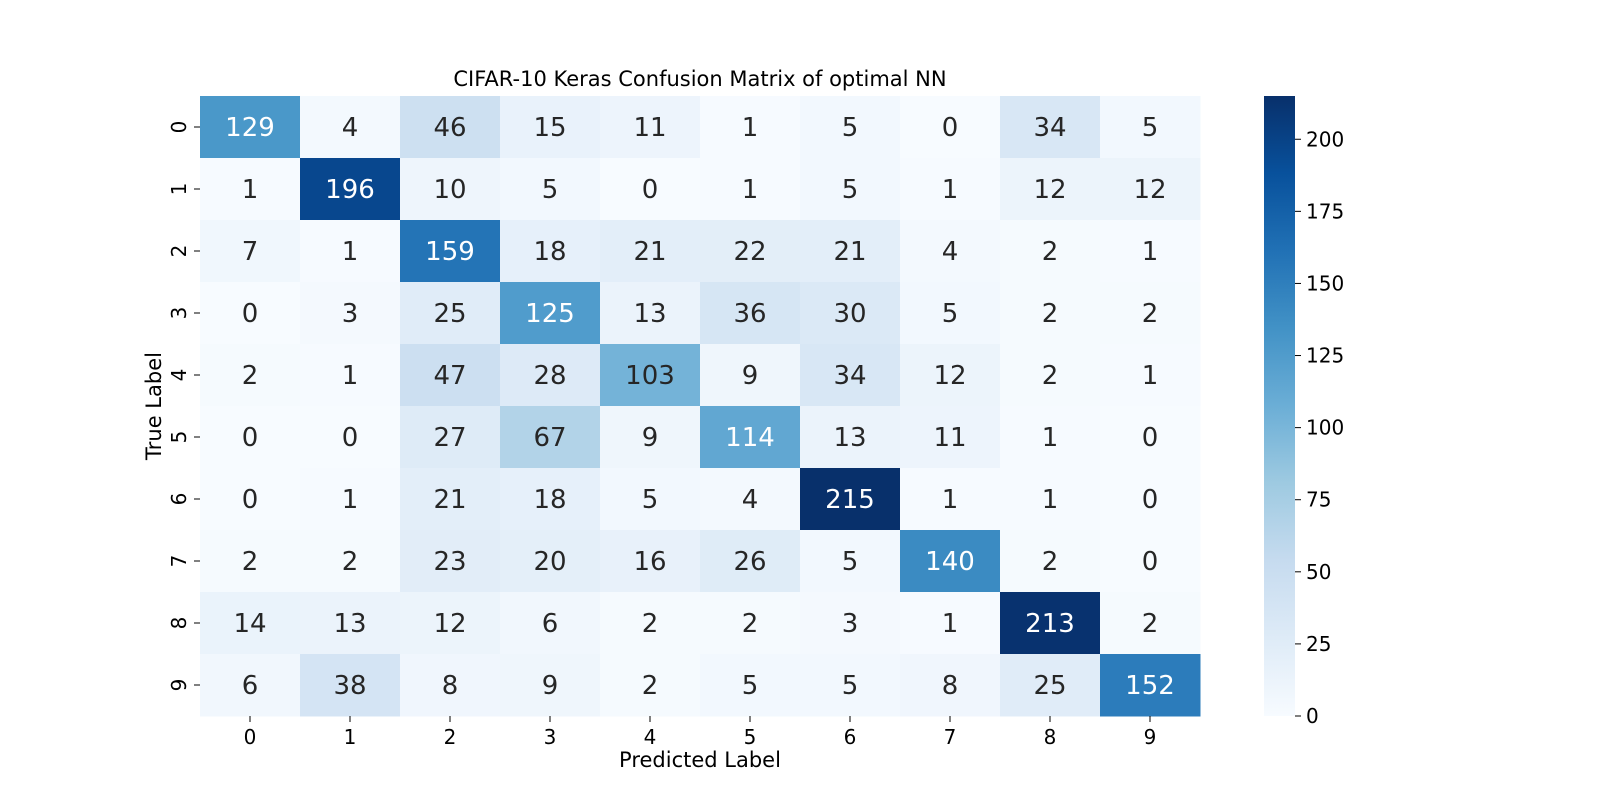 This screenshot has width=1600, height=800. I want to click on colorbar-tick-label: 125, so click(1325, 356).